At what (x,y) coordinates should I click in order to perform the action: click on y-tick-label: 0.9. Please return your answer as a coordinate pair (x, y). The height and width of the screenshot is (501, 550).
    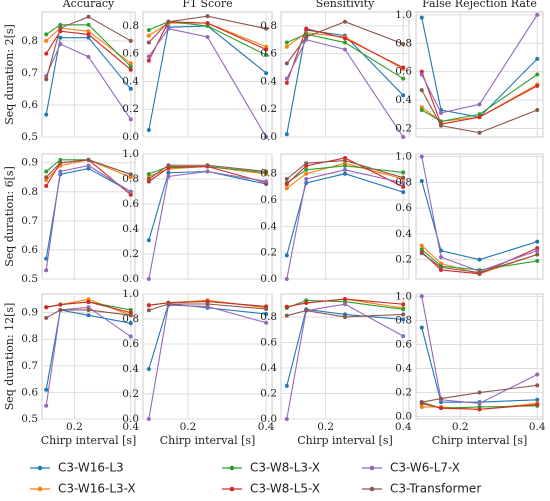
    Looking at the image, I should click on (29, 313).